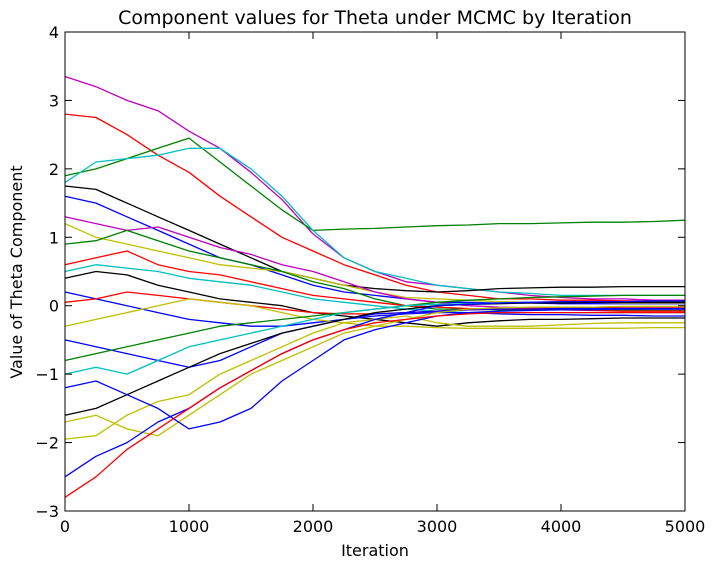 The width and height of the screenshot is (716, 570). Describe the element at coordinates (54, 306) in the screenshot. I see `y-tick-label: 0` at that location.